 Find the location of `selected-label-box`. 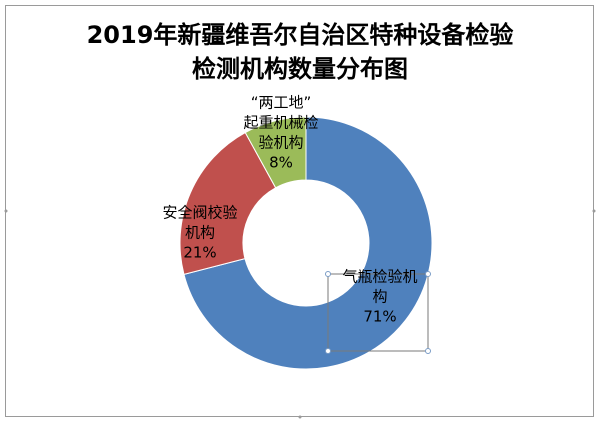

selected-label-box is located at coordinates (378, 312).